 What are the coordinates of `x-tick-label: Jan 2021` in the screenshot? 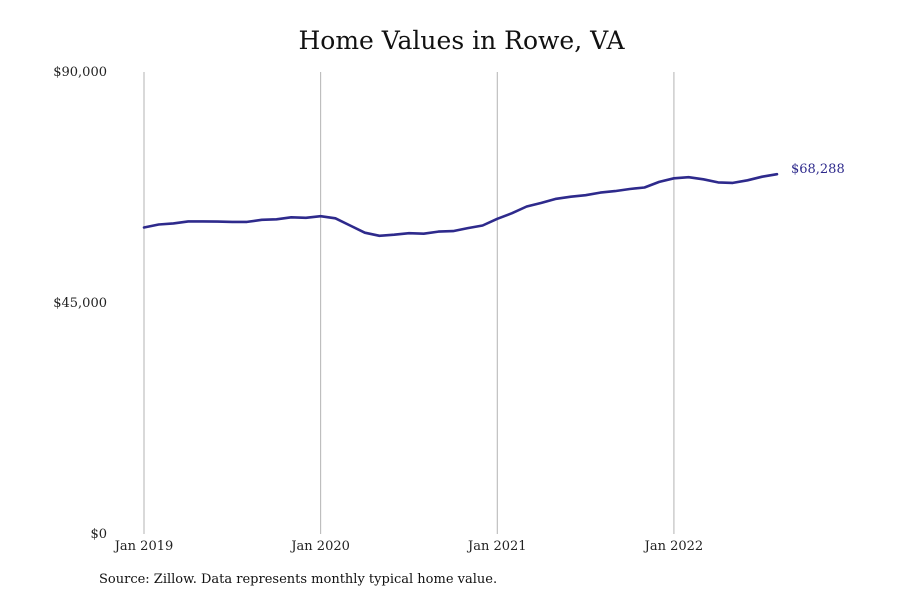 It's located at (496, 546).